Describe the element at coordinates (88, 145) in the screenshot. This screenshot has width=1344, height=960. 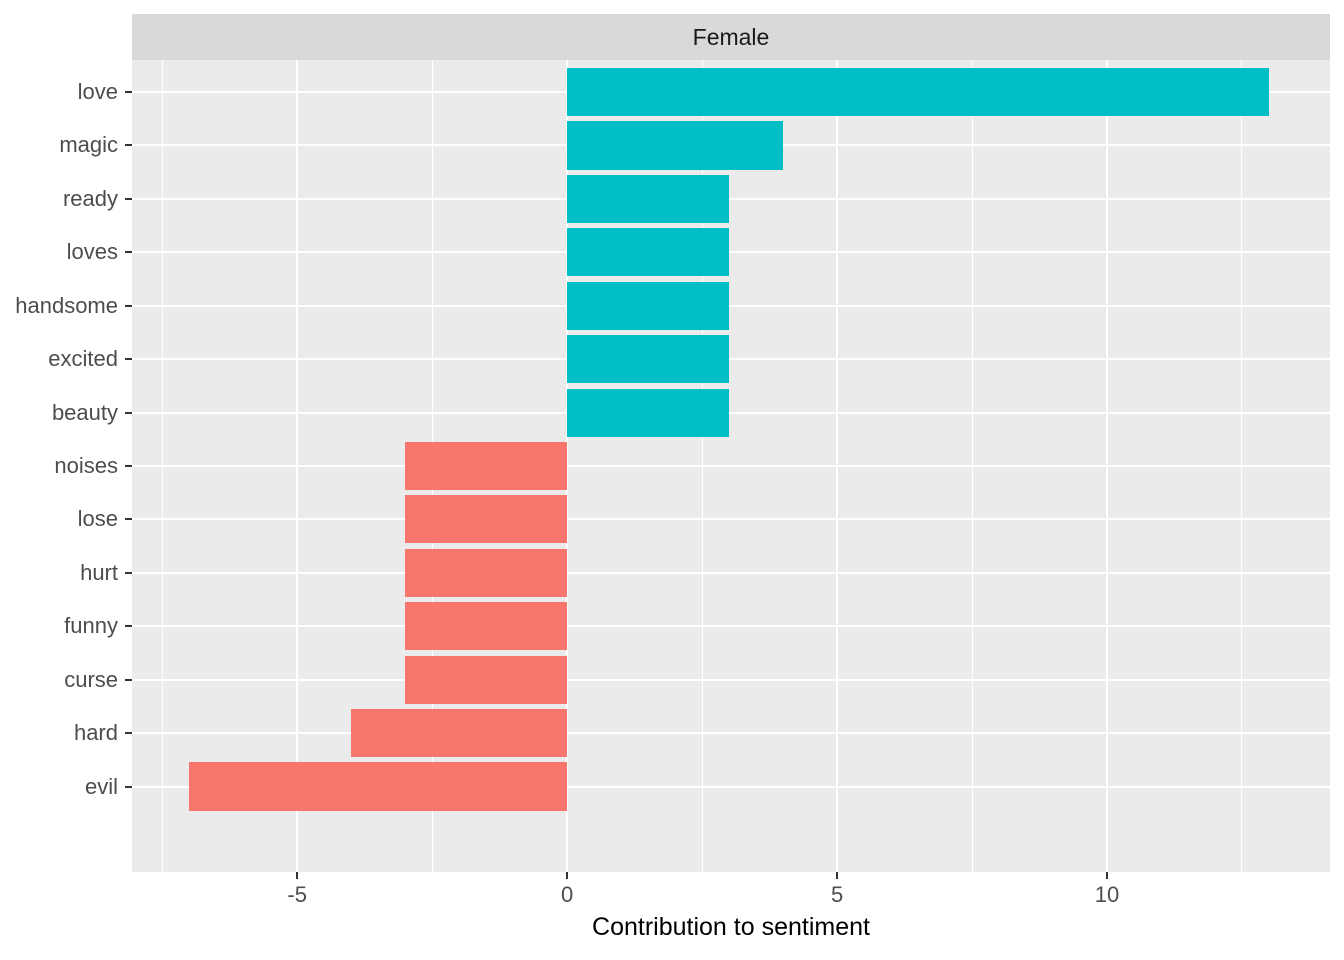
I see `y-axis-label: magic` at that location.